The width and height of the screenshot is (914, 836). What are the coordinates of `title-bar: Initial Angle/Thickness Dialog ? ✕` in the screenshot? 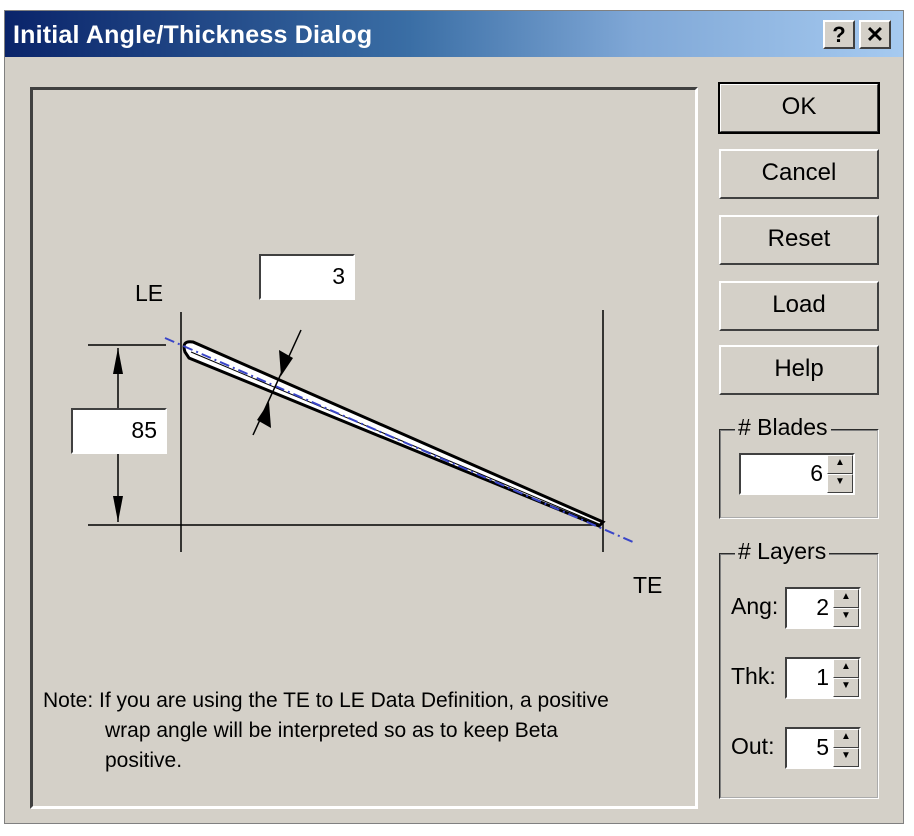 It's located at (454, 34).